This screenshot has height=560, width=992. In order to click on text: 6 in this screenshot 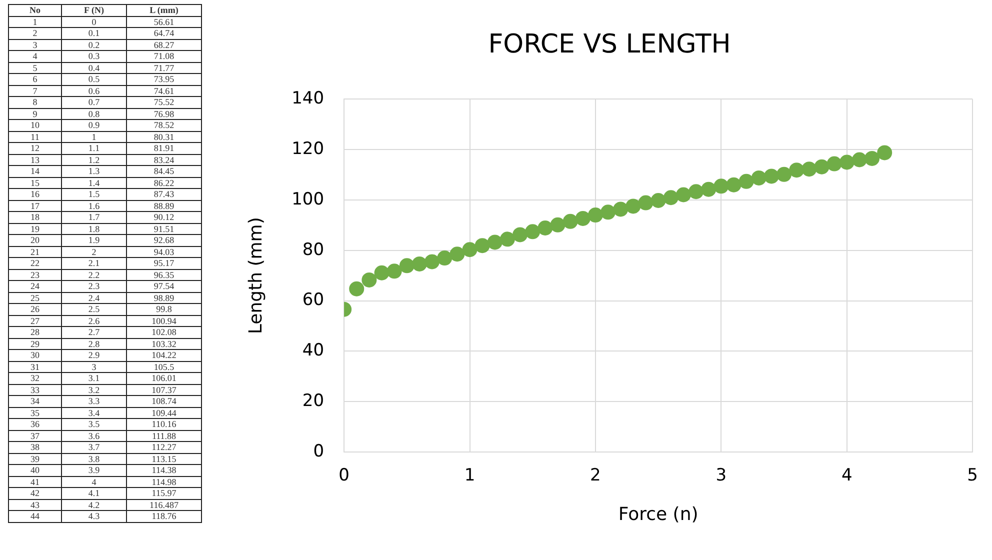, I will do `click(35, 79)`.